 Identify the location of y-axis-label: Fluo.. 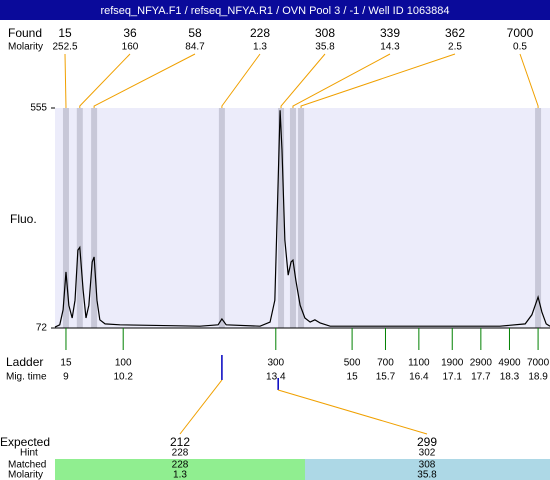
(23, 219).